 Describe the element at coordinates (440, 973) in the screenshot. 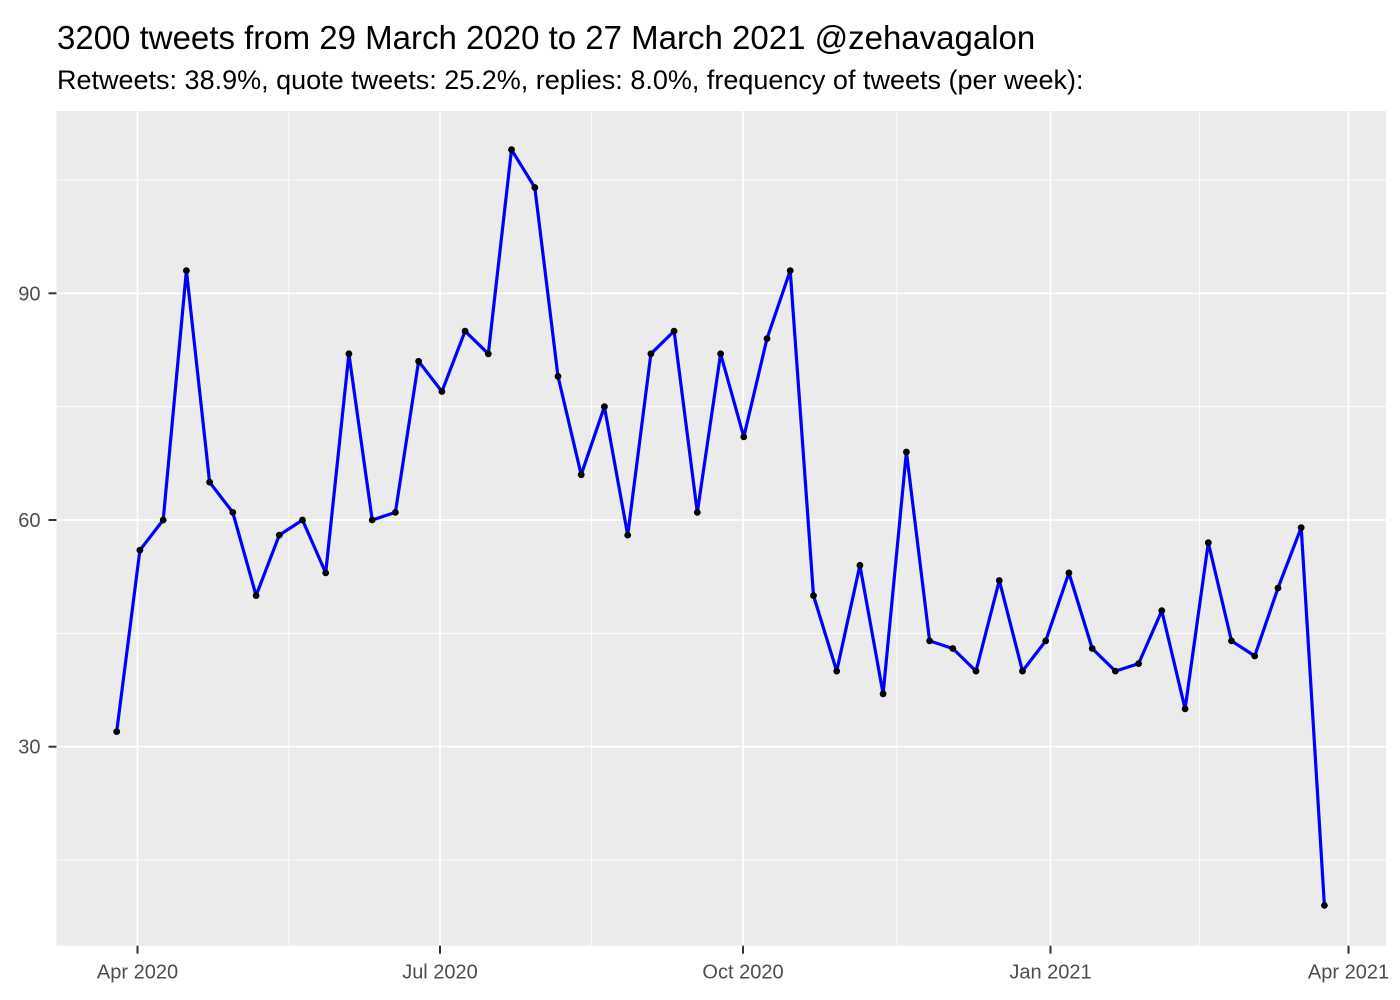

I see `x-axis-tick-label: Jul 2020` at that location.